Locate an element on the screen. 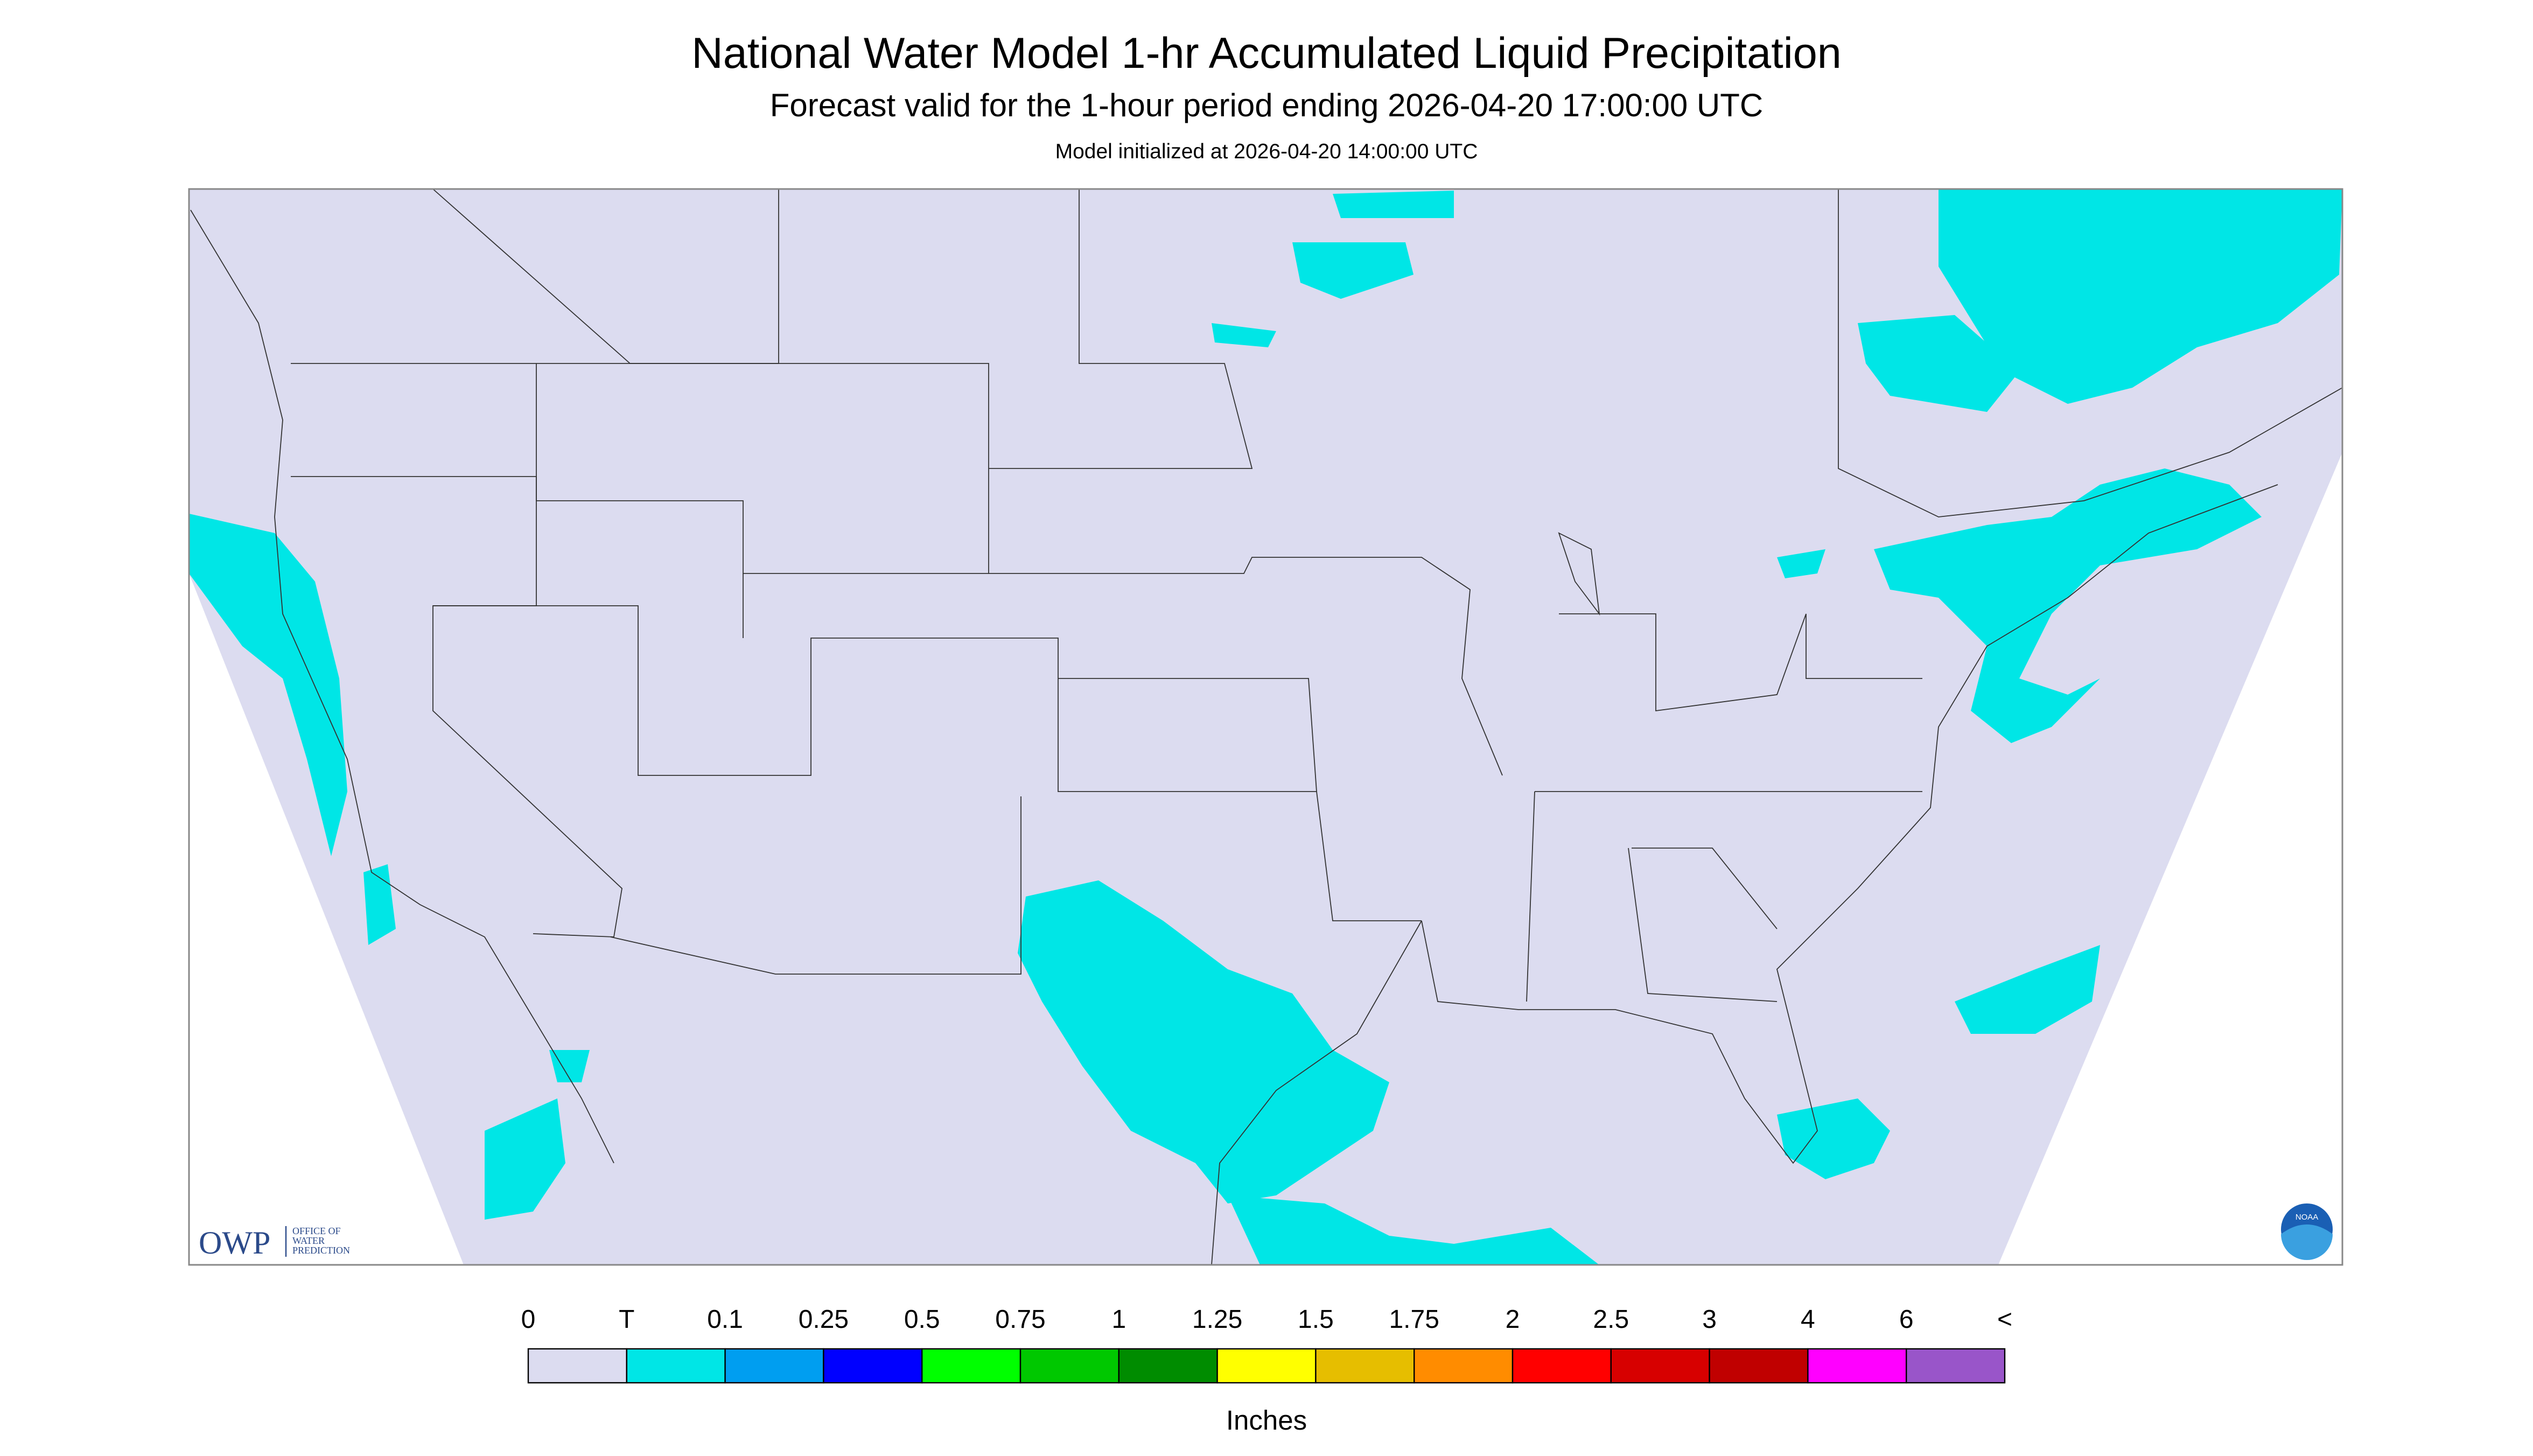  legend-label: < is located at coordinates (2004, 1319).